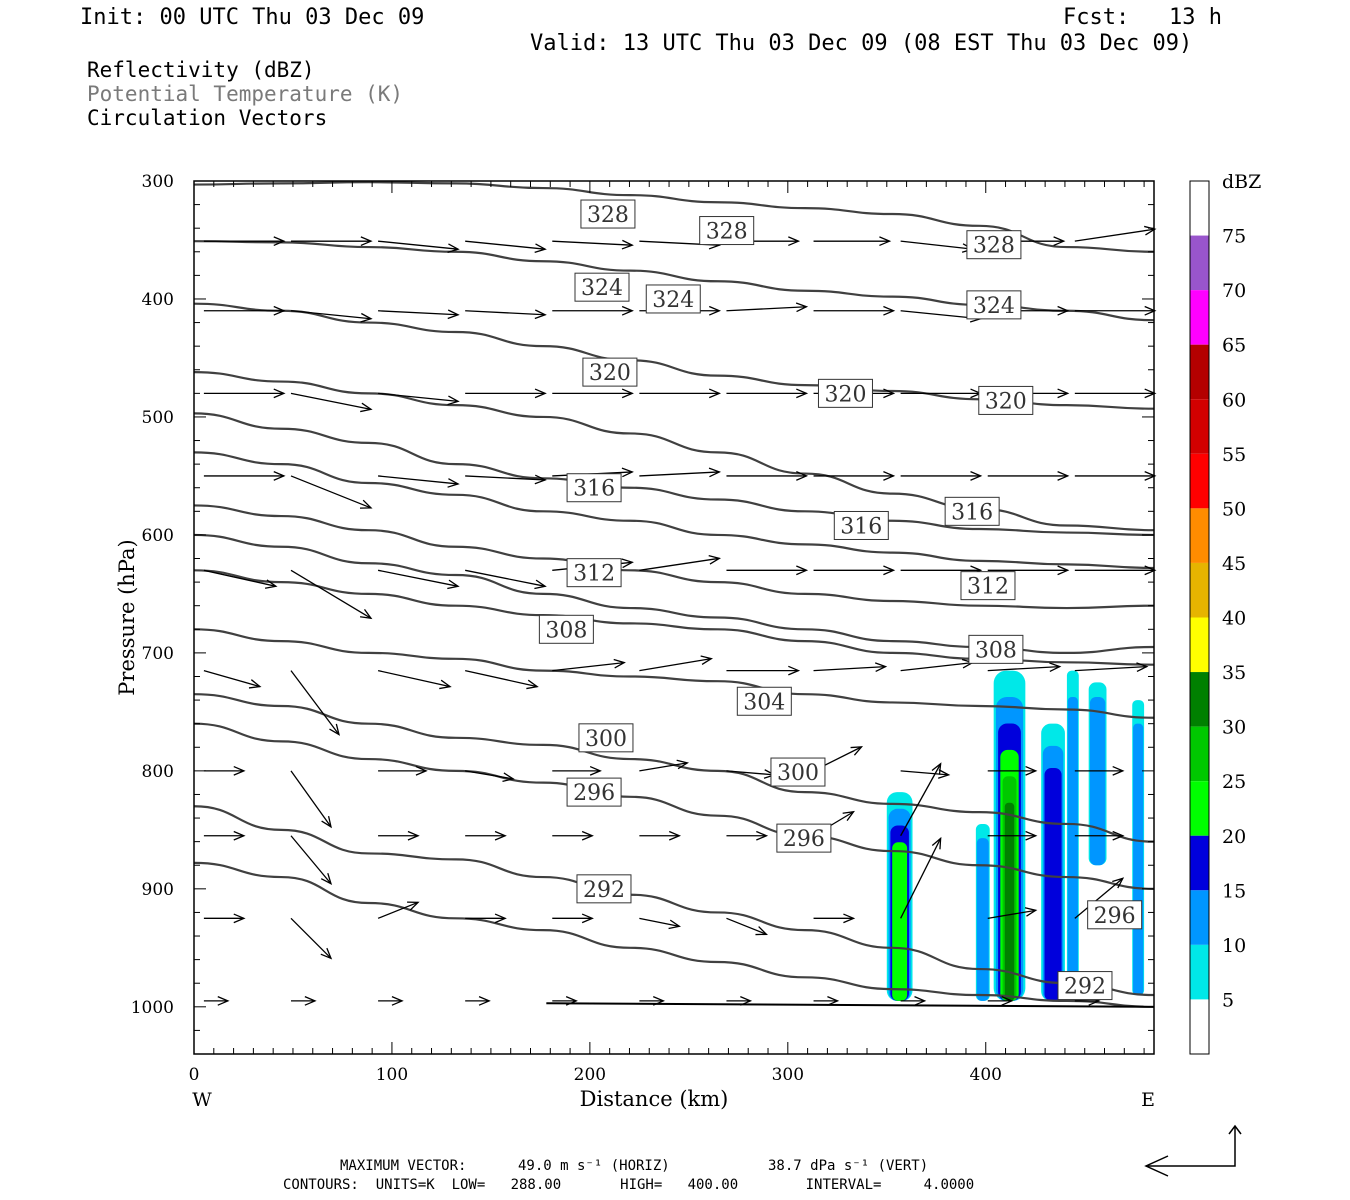  I want to click on contour-label-23: 292, so click(1085, 987).